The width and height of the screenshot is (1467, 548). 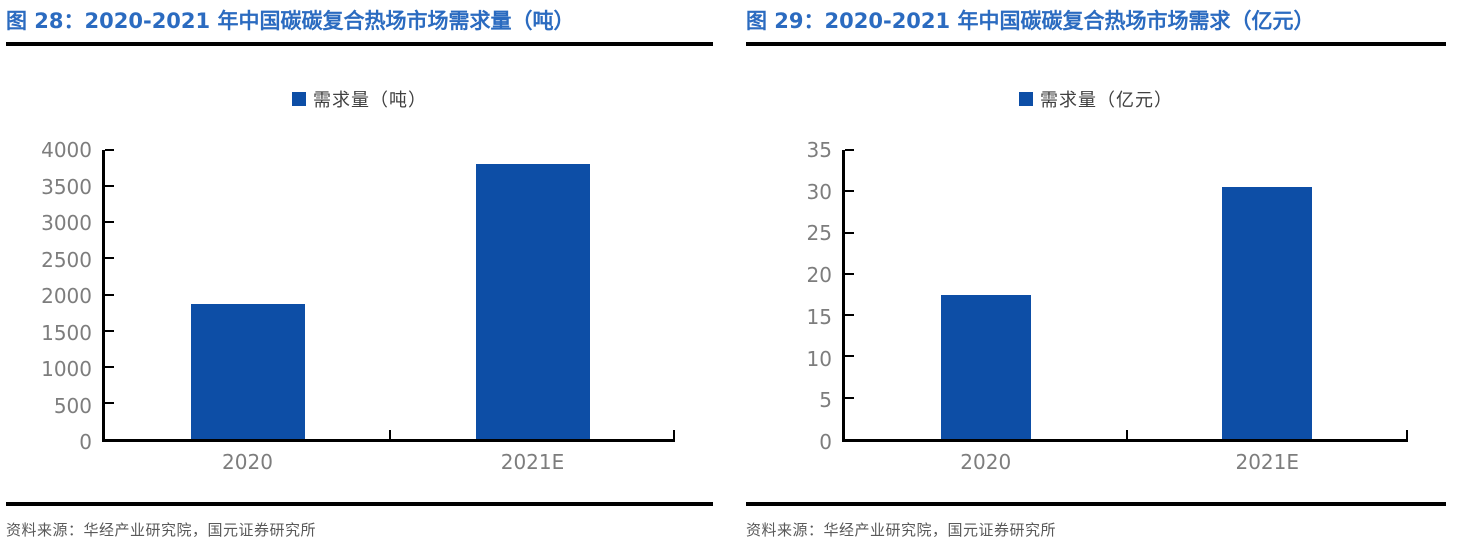 What do you see at coordinates (819, 191) in the screenshot?
I see `y-axis-label: 30` at bounding box center [819, 191].